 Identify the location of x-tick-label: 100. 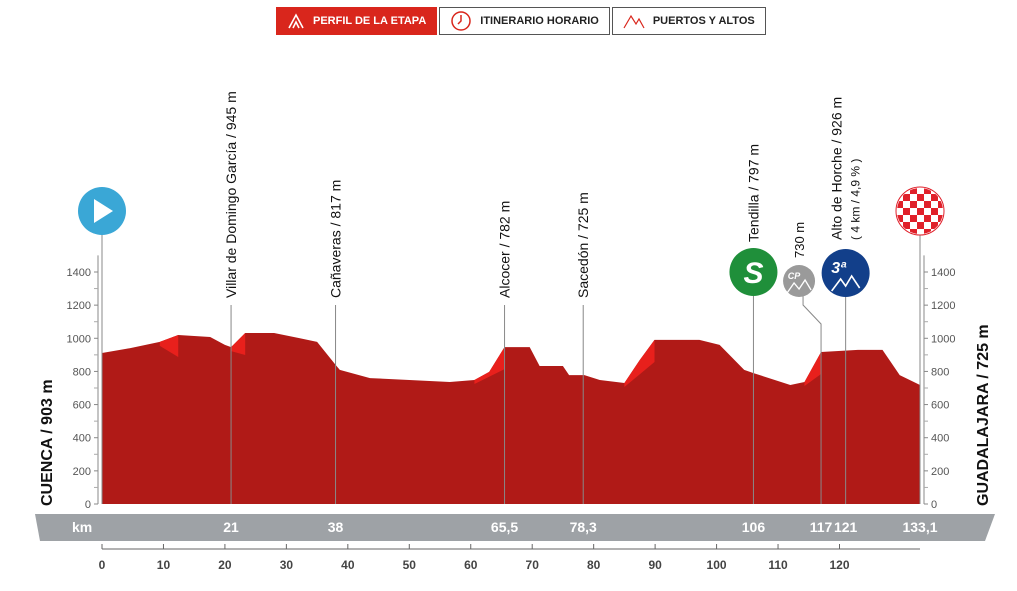
(717, 565).